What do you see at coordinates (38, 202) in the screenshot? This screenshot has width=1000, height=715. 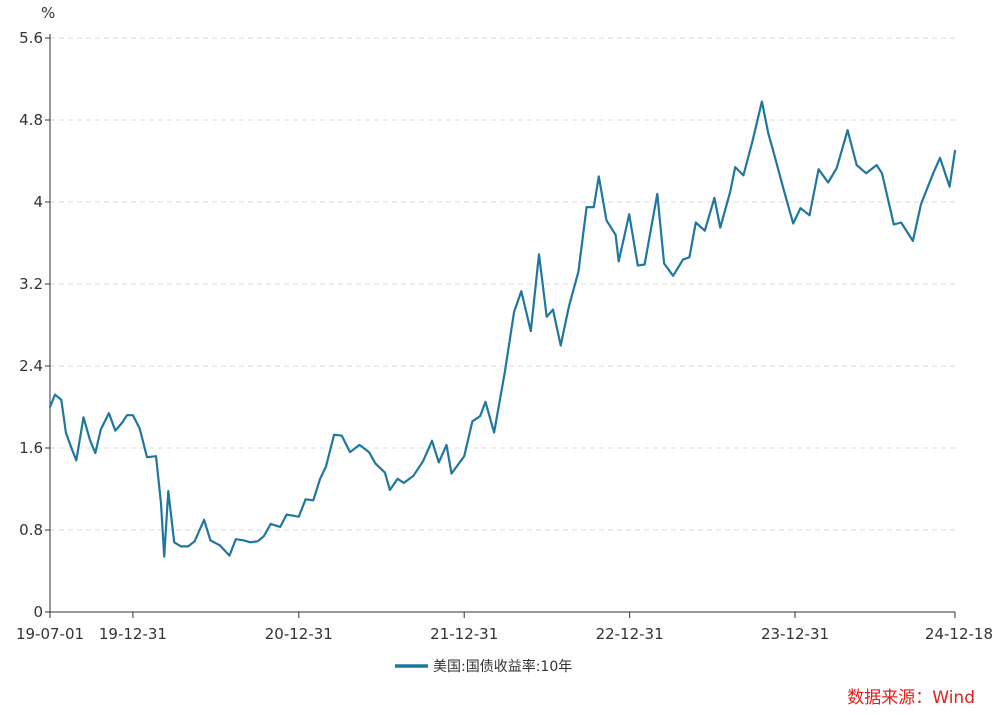 I see `y-tick-label: 4` at bounding box center [38, 202].